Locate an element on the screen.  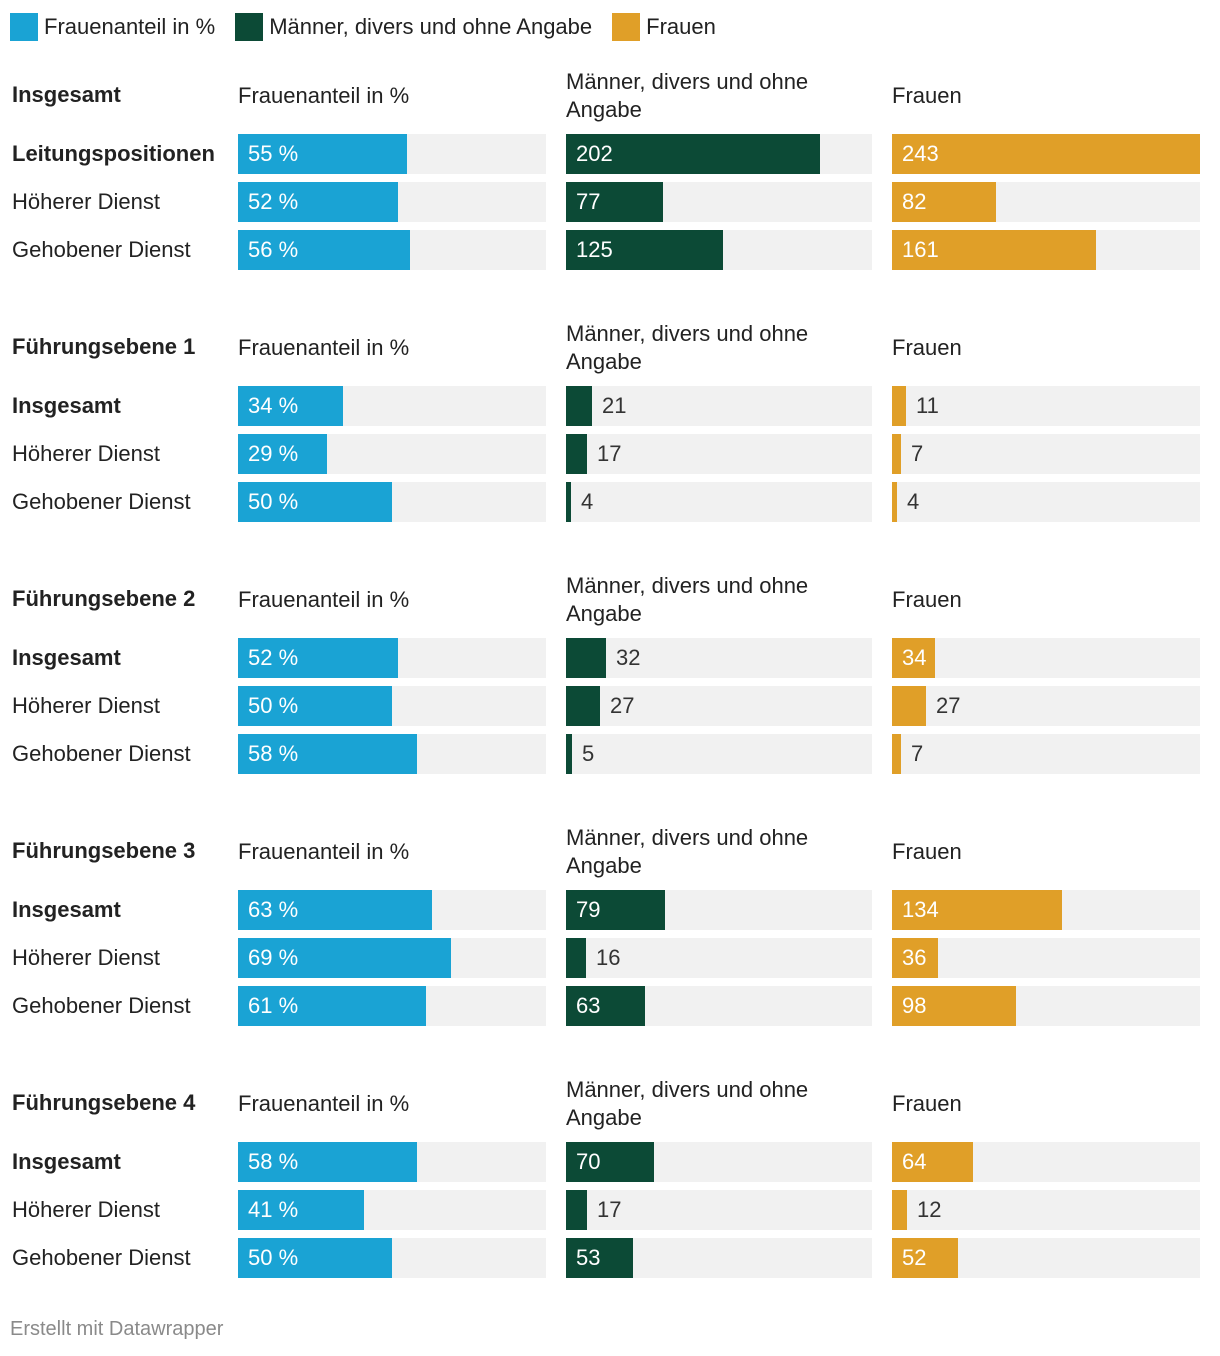
legend-item-share: Frauenanteil in % is located at coordinates (112, 27).